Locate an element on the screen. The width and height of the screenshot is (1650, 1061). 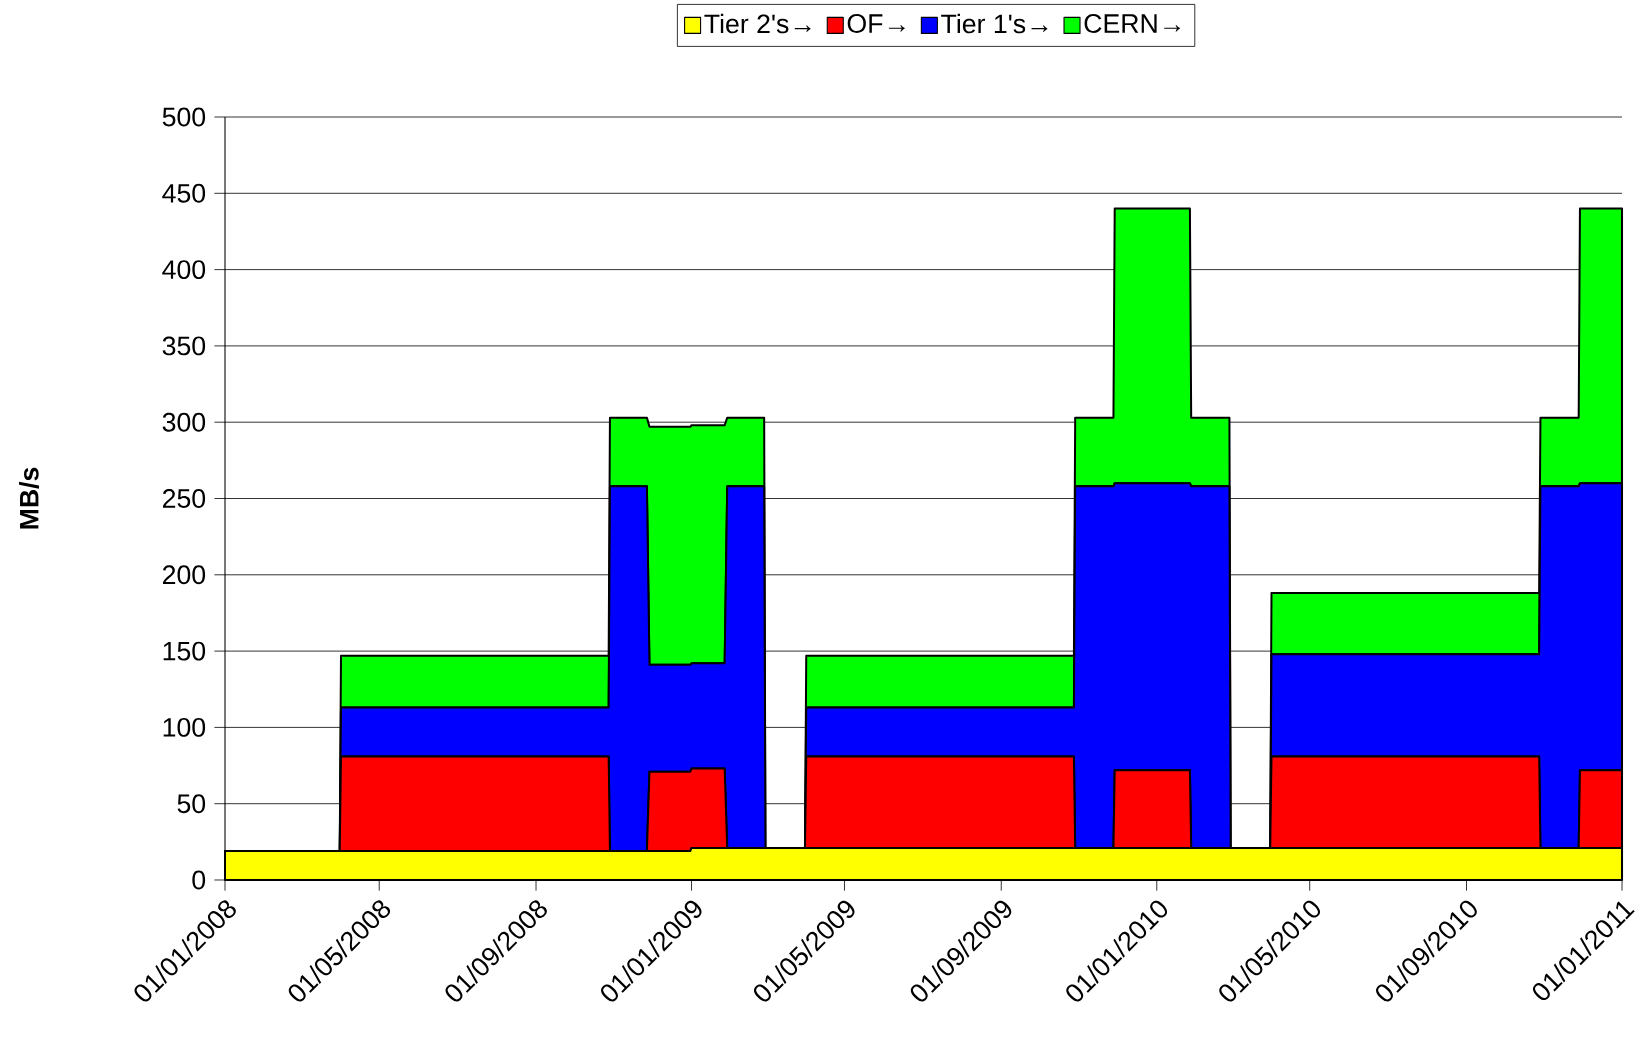
y-axis-title: MB/s is located at coordinates (29, 498).